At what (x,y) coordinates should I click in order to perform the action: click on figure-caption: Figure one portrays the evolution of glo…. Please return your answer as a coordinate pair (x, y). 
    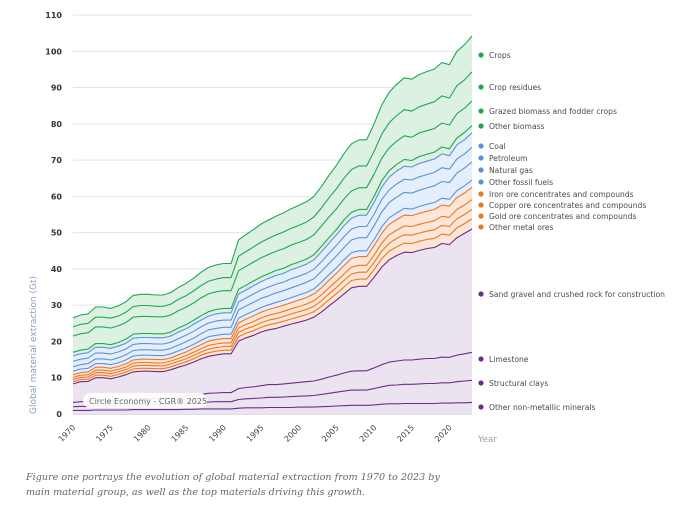
    Looking at the image, I should click on (233, 485).